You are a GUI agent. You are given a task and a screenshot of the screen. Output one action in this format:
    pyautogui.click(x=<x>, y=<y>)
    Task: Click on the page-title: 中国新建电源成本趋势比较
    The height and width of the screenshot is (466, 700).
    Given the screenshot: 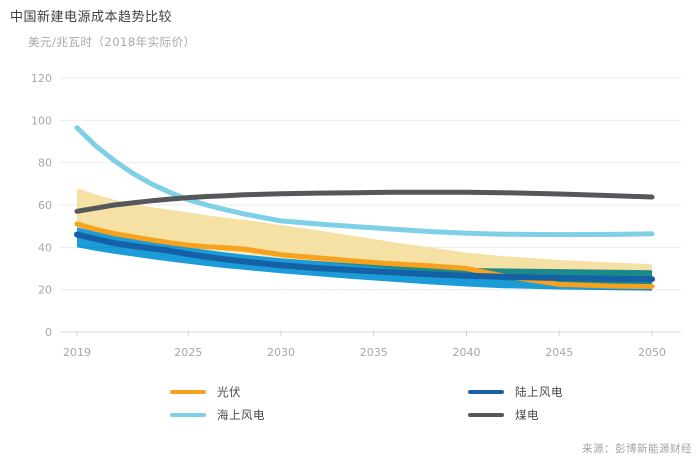 What is the action you would take?
    pyautogui.click(x=91, y=17)
    